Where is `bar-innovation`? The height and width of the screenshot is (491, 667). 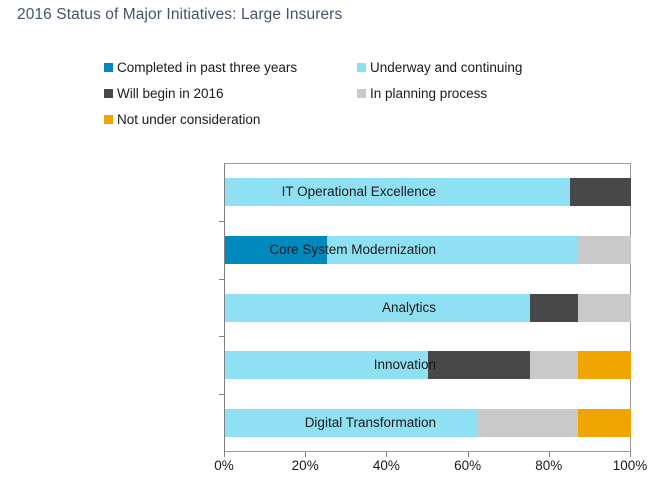 bar-innovation is located at coordinates (428, 365).